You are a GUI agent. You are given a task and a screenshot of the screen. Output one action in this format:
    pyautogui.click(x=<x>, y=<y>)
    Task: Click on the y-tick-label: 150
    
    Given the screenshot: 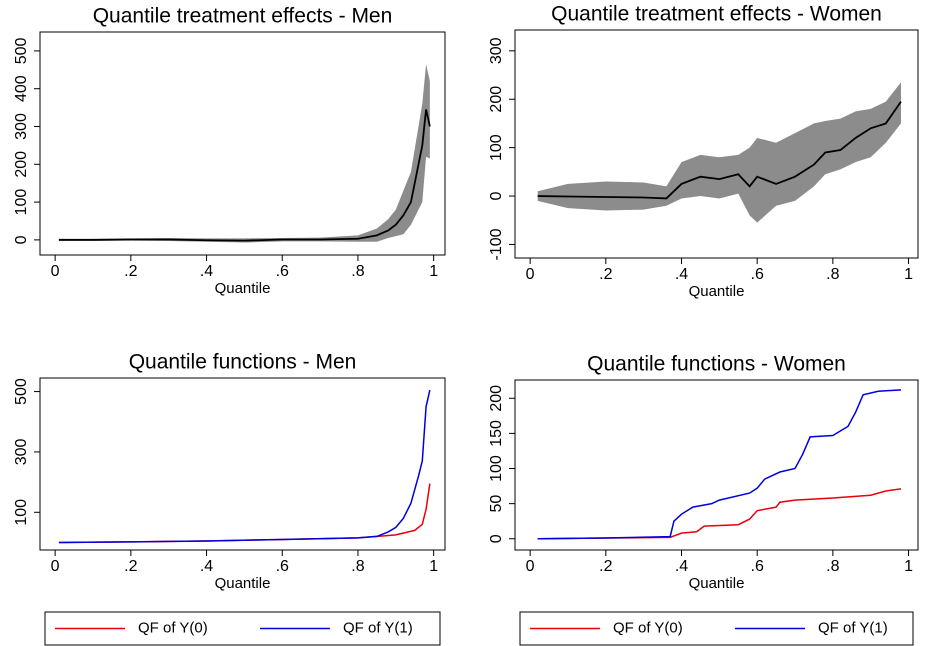 What is the action you would take?
    pyautogui.click(x=496, y=433)
    